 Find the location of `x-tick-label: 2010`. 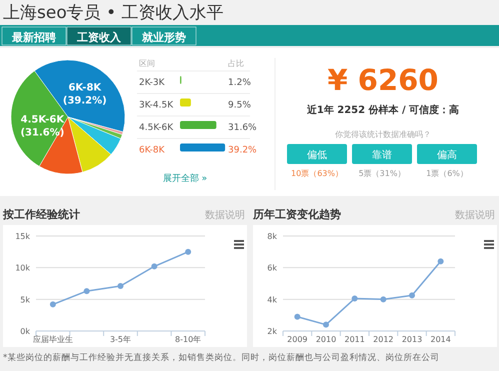

x-tick-label: 2010 is located at coordinates (326, 339).